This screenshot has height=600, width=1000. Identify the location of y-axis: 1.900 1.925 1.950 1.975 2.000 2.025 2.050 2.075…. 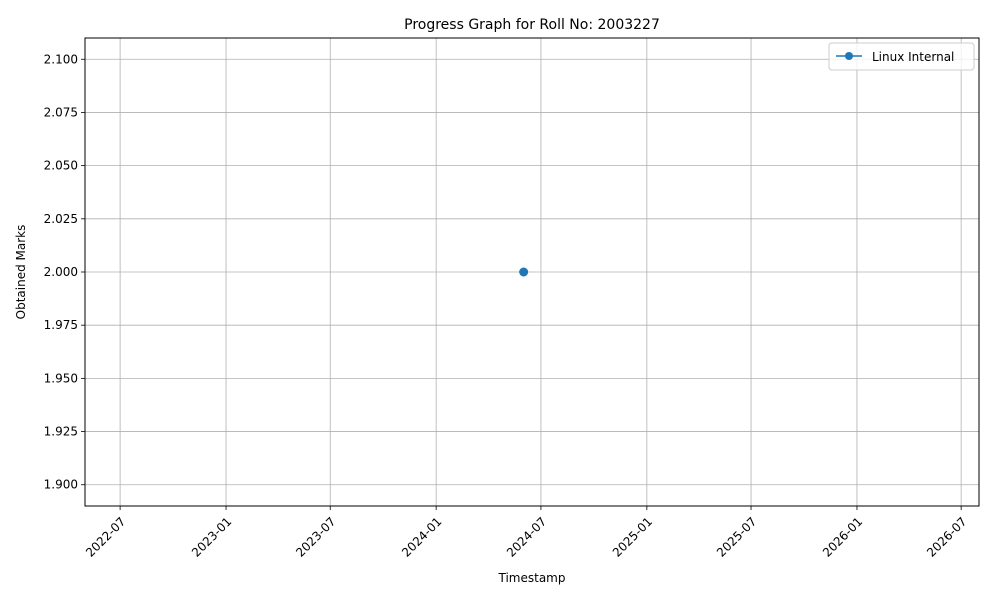
(64, 272).